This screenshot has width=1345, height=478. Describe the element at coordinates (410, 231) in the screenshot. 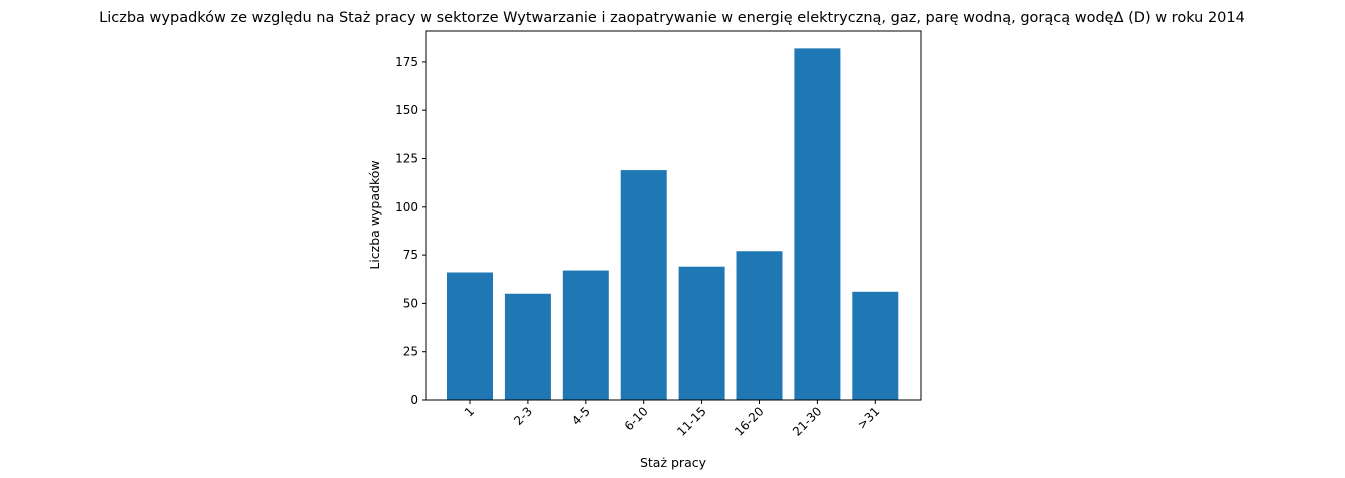

I see `y-axis: 0 25 50 75 100 125 150 175` at that location.